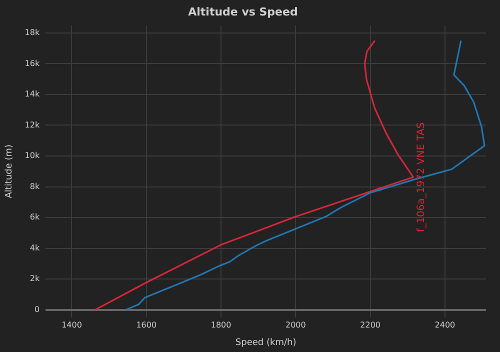 The image size is (500, 352). Describe the element at coordinates (35, 247) in the screenshot. I see `y-tick-label: 4k` at that location.